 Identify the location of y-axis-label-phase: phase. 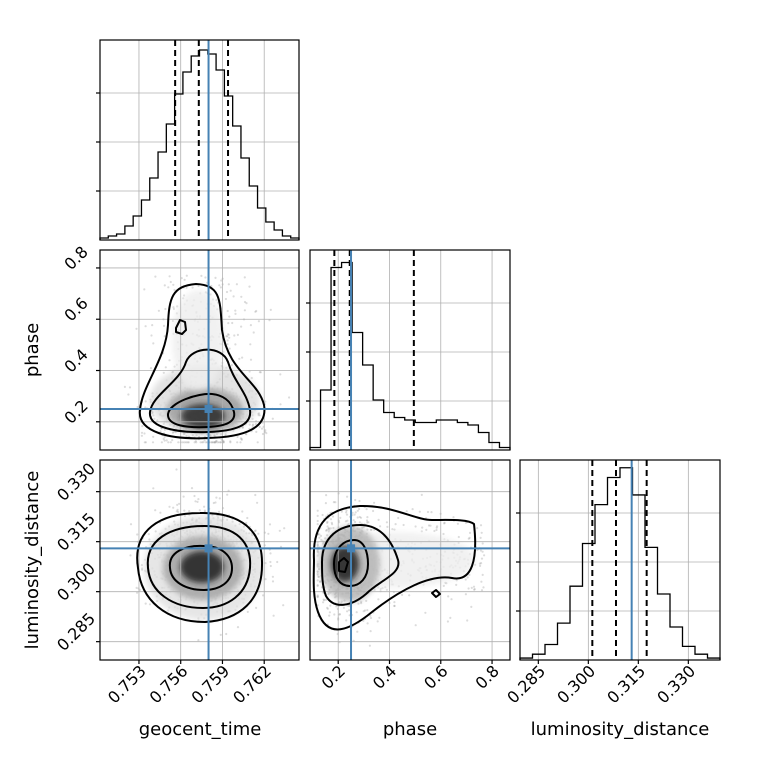
(32, 350).